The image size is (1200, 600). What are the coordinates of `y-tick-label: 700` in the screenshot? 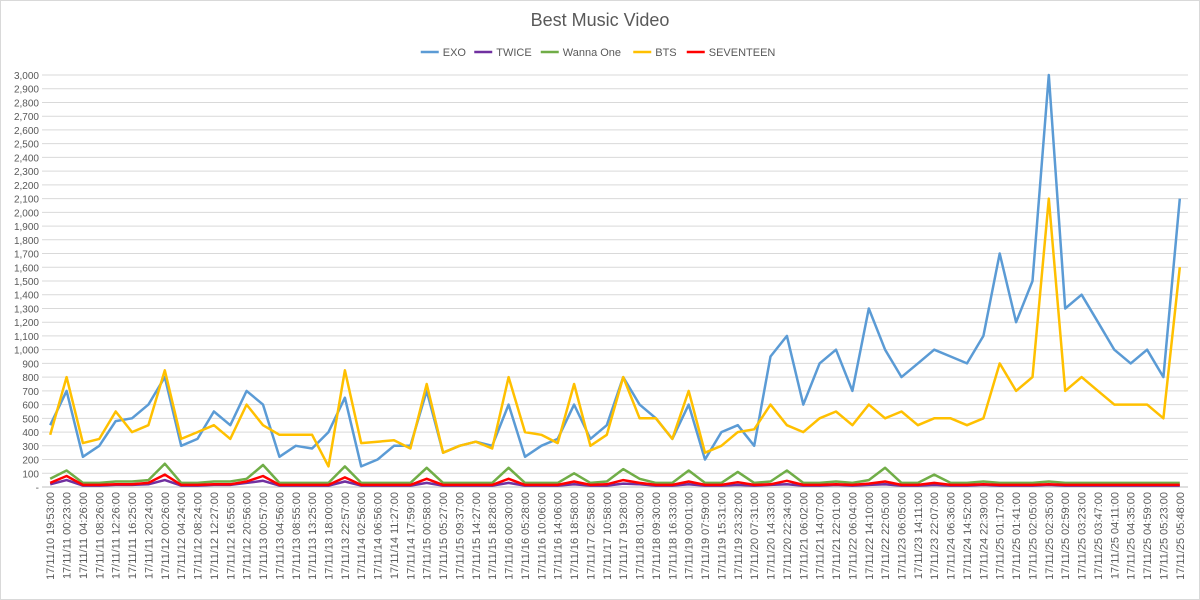 It's located at (30, 392).